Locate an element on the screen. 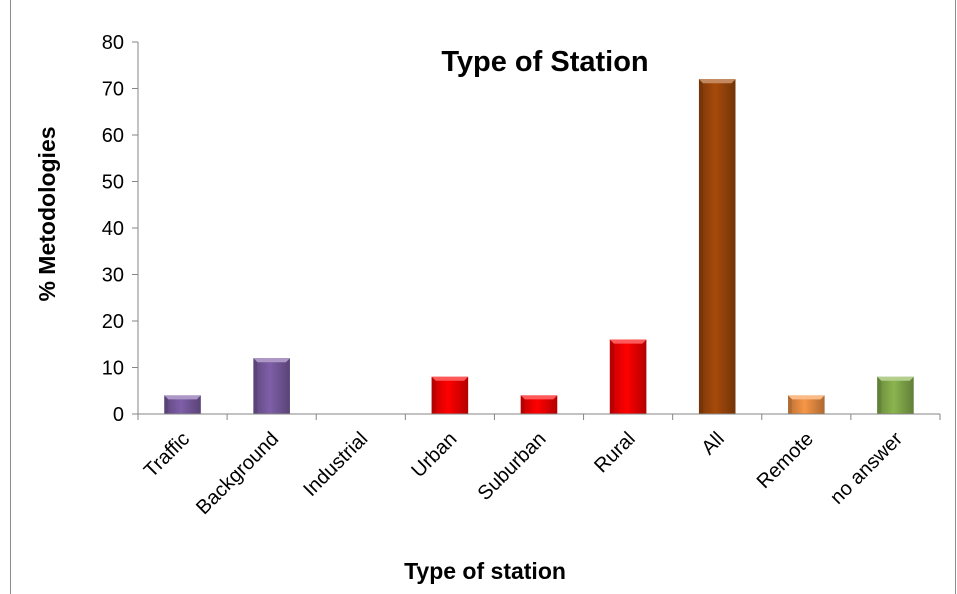  x-tick-label: Background is located at coordinates (237, 473).